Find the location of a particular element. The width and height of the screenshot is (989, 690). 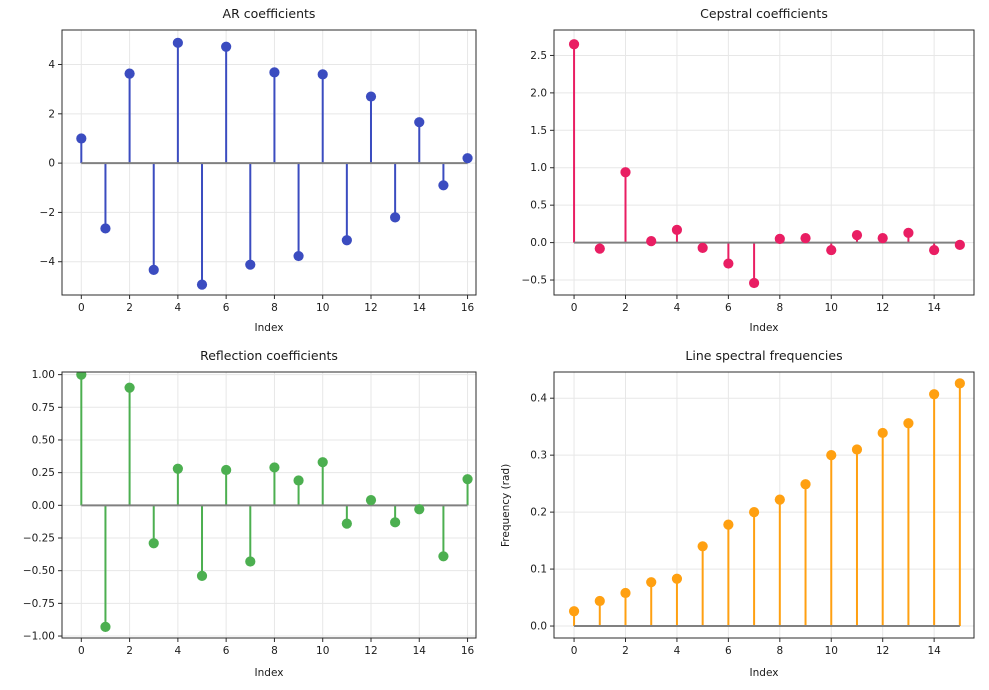

y-tick-label: 0.00 is located at coordinates (43, 506).